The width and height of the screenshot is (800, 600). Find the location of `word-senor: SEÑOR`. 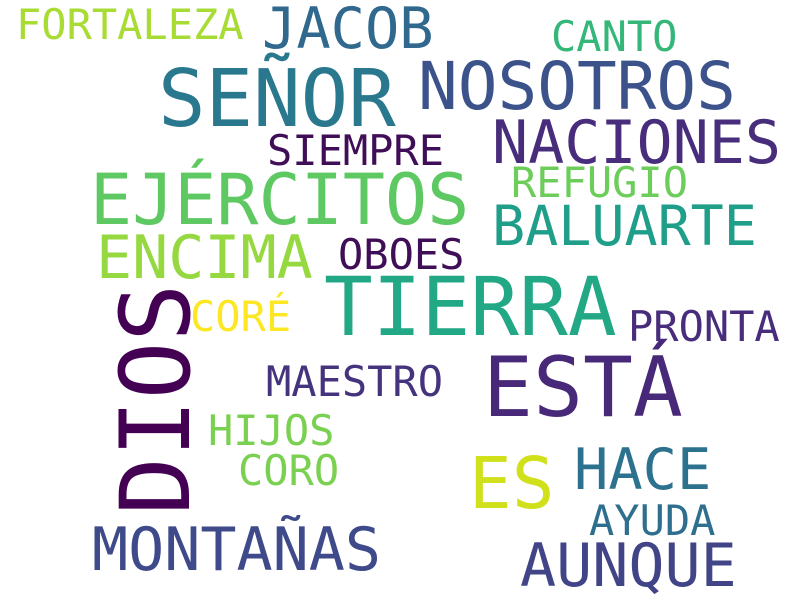

word-senor: SEÑOR is located at coordinates (277, 99).